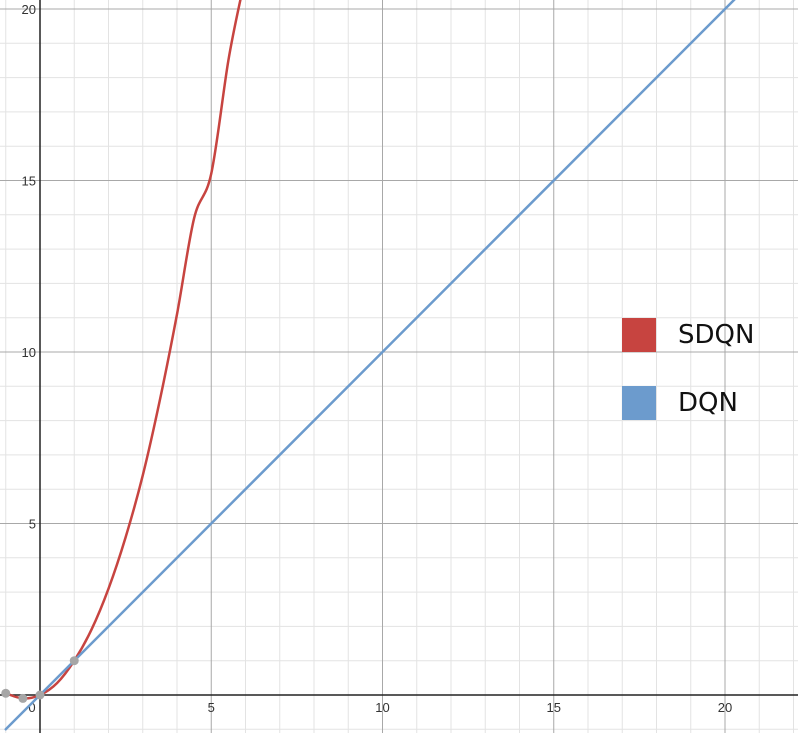 Image resolution: width=798 pixels, height=733 pixels. What do you see at coordinates (40, 679) in the screenshot?
I see `points-layer` at bounding box center [40, 679].